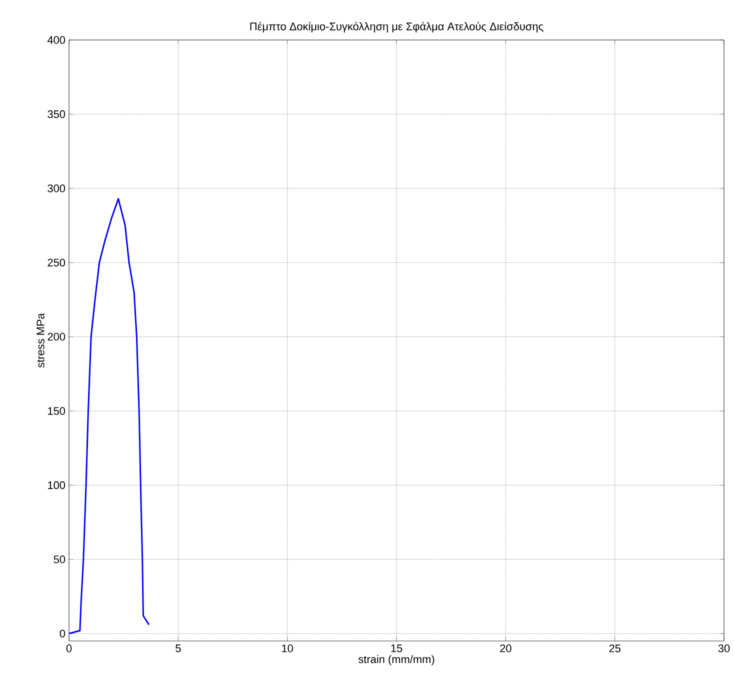  Describe the element at coordinates (40, 340) in the screenshot. I see `y-axis-title: stress MPa` at that location.